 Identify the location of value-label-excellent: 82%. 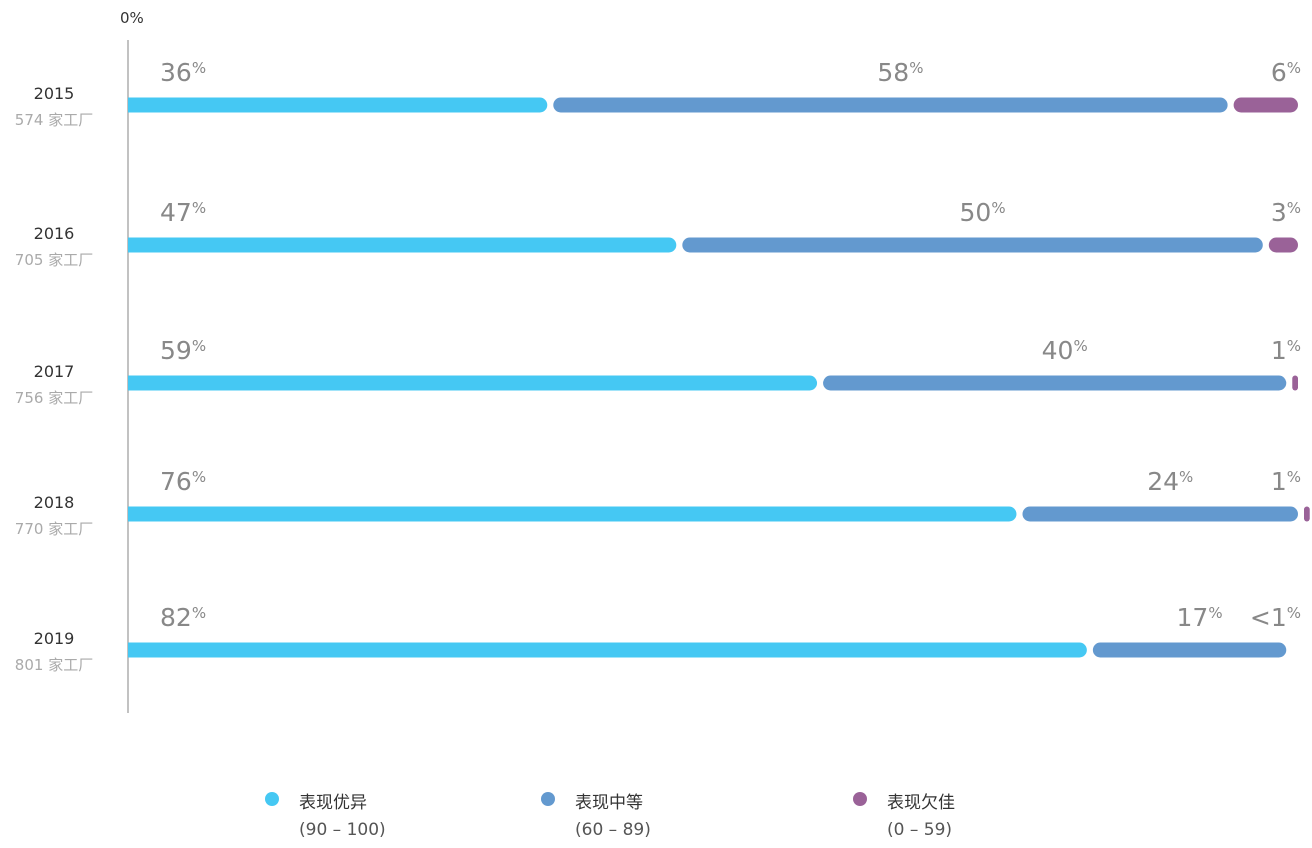
(183, 617).